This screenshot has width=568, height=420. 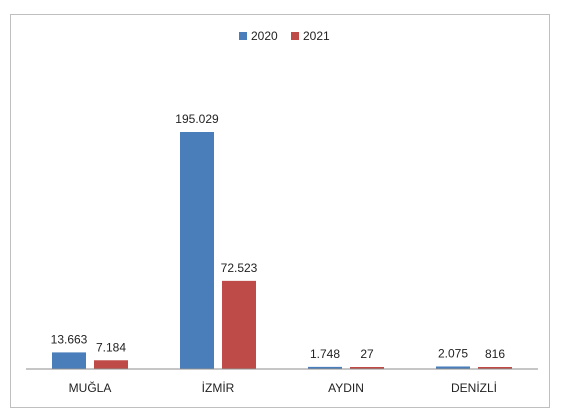 What do you see at coordinates (453, 353) in the screenshot?
I see `value-label-2020-3: 2.075` at bounding box center [453, 353].